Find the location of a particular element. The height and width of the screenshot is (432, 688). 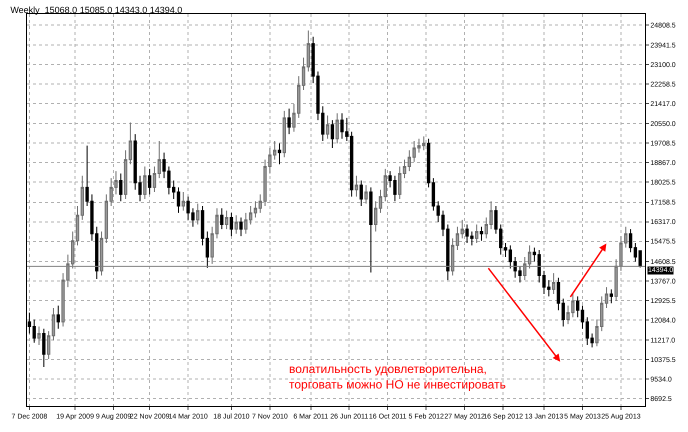

annotation: волатильность удовлетворительна, торговать можно НО не инвестировать is located at coordinates (397, 377).